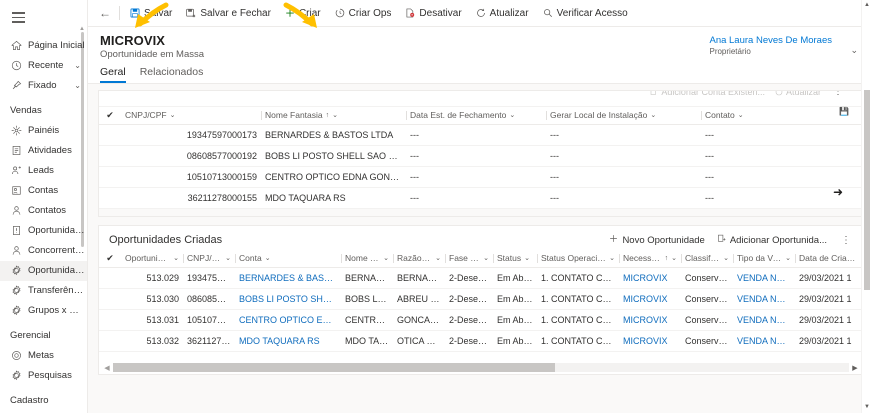  I want to click on col-cnpj-cpf: CNPJ/CPF (...⌄, so click(209, 259).